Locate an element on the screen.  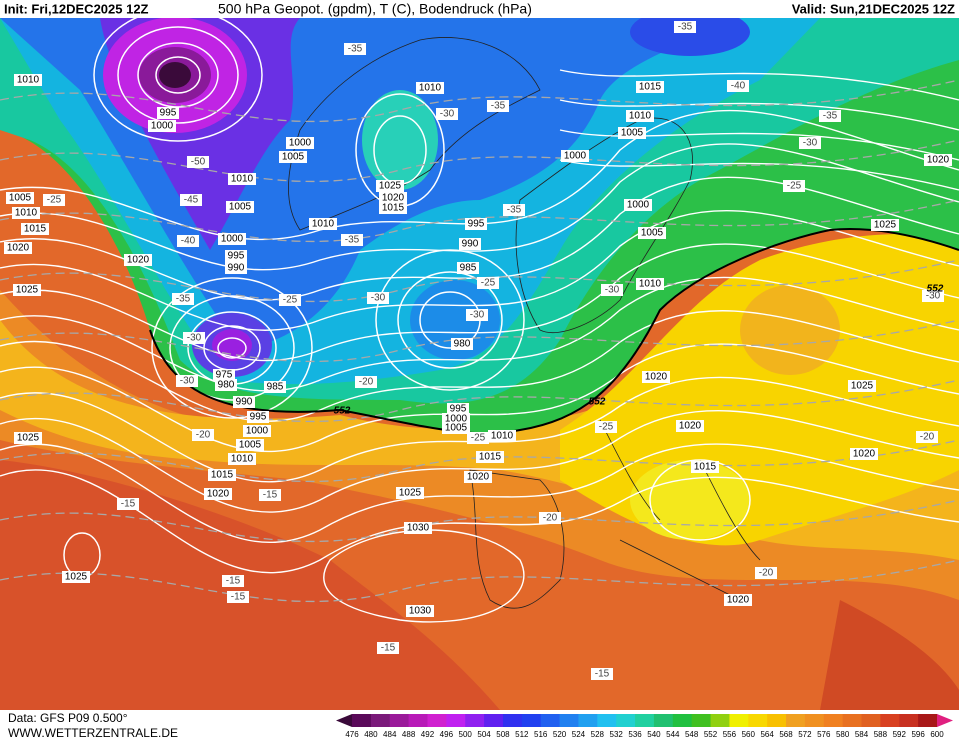
colorbar-label: 504 is located at coordinates (484, 734).